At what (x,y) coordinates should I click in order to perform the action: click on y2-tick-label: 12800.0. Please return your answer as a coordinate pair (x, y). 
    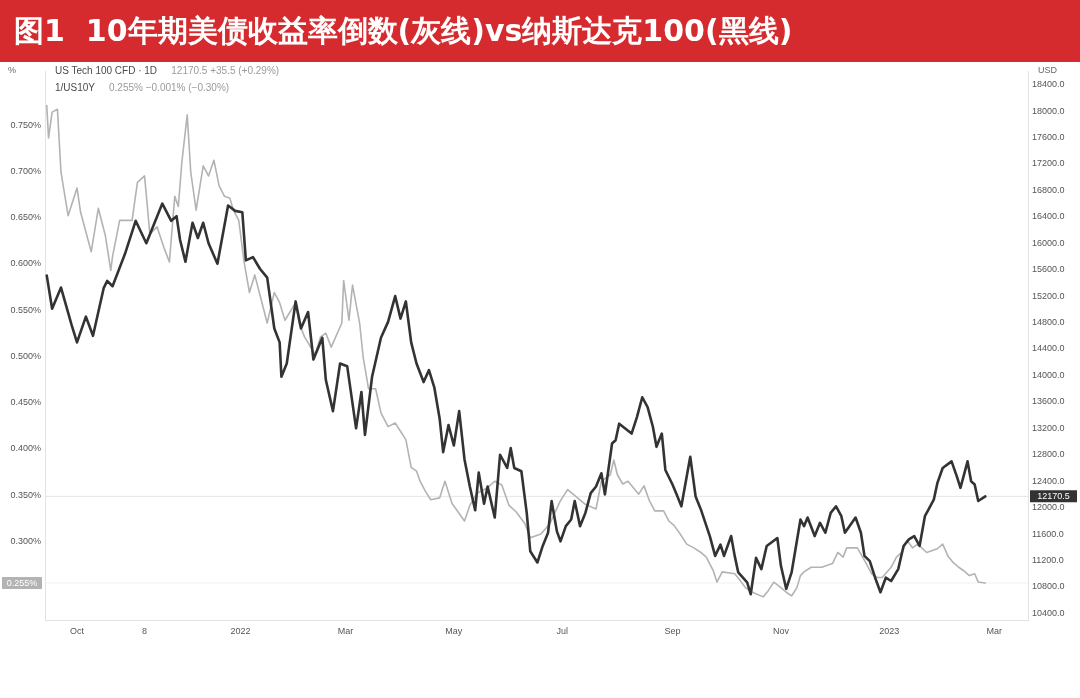
    Looking at the image, I should click on (1048, 454).